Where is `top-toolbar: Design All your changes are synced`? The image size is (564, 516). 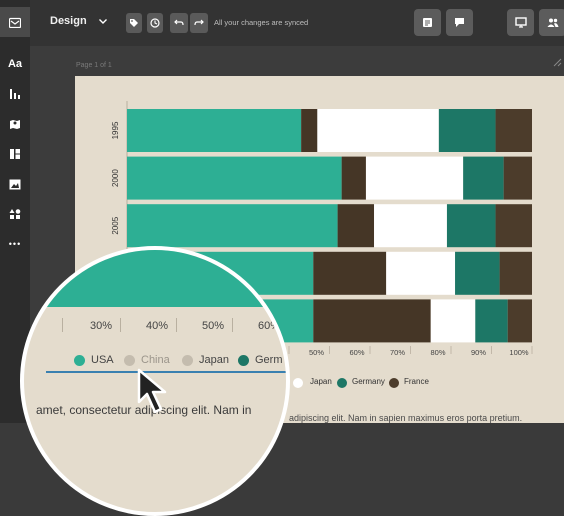
top-toolbar: Design All your changes are synced is located at coordinates (297, 23).